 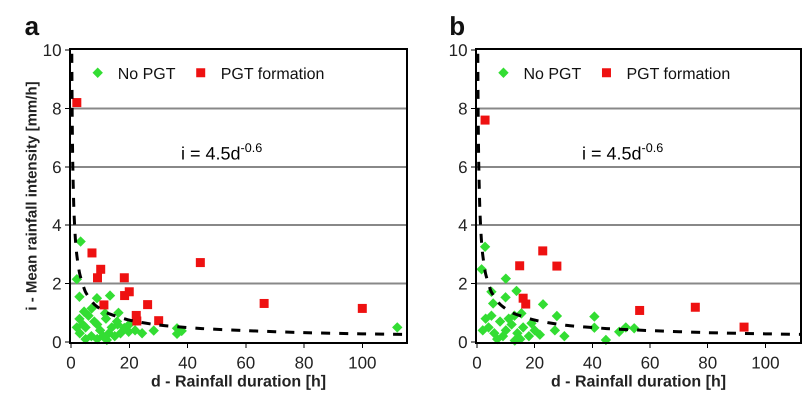 What do you see at coordinates (32, 25) in the screenshot?
I see `chart-title: a` at bounding box center [32, 25].